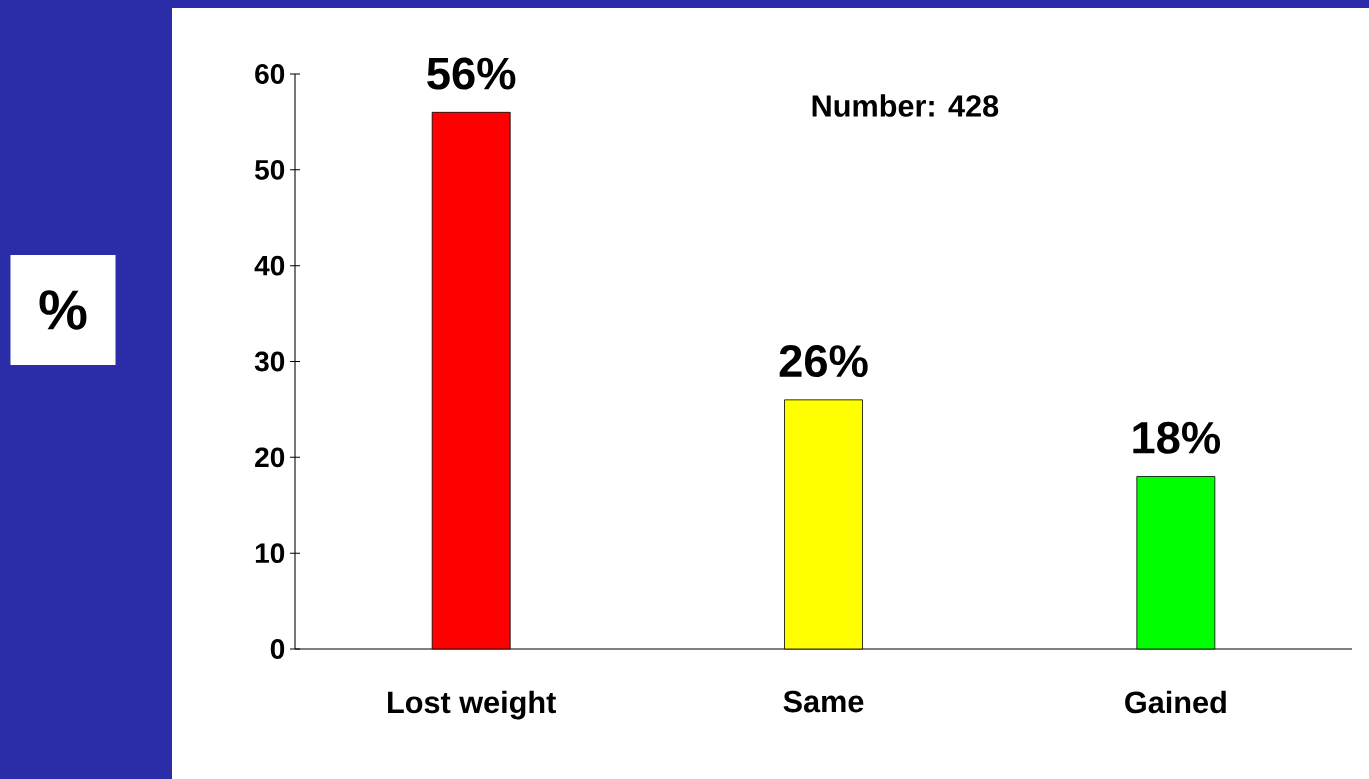 This screenshot has width=1369, height=779. Describe the element at coordinates (905, 105) in the screenshot. I see `annotation: Number: 428` at that location.